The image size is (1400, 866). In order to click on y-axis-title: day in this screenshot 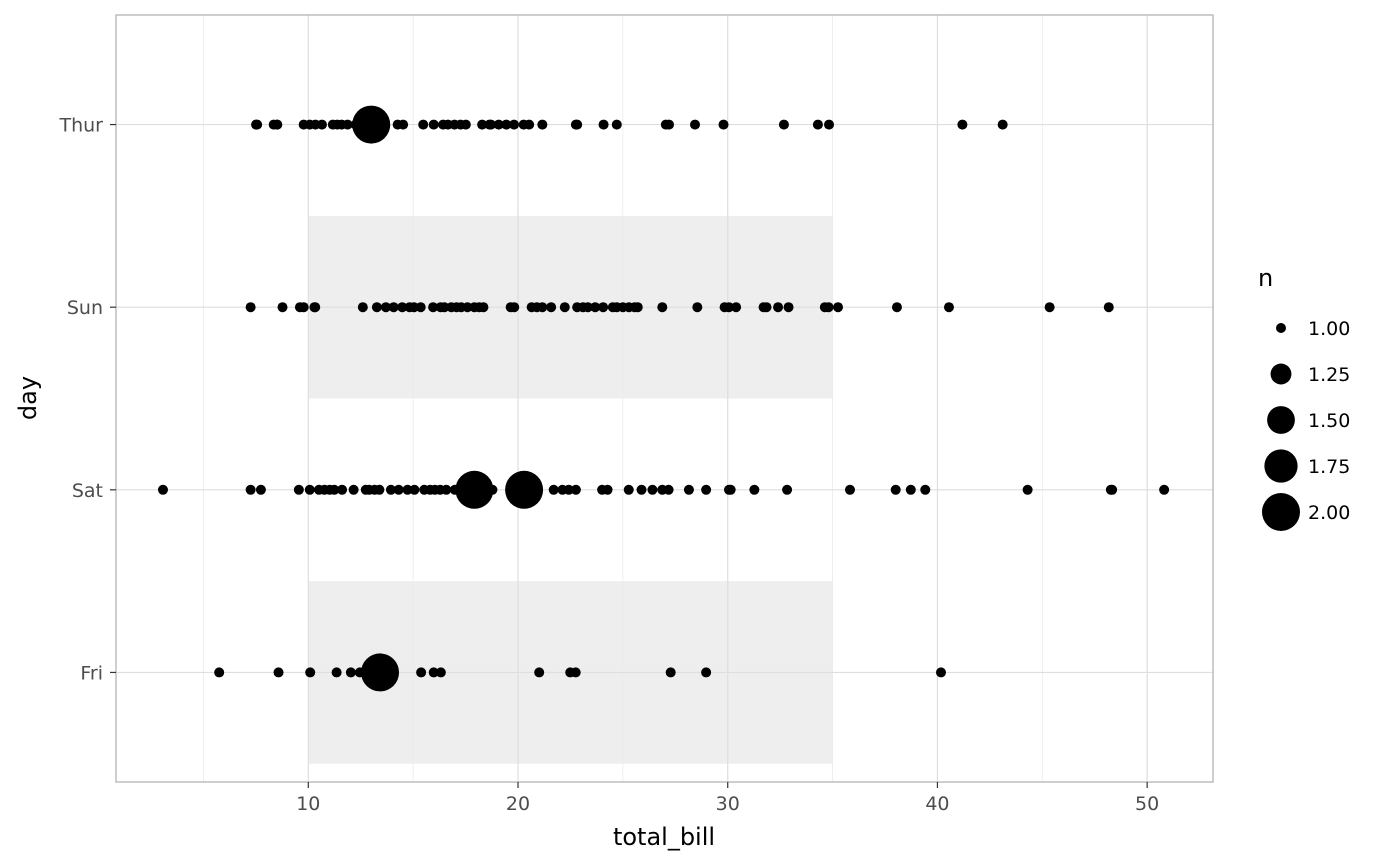, I will do `click(28, 398)`.